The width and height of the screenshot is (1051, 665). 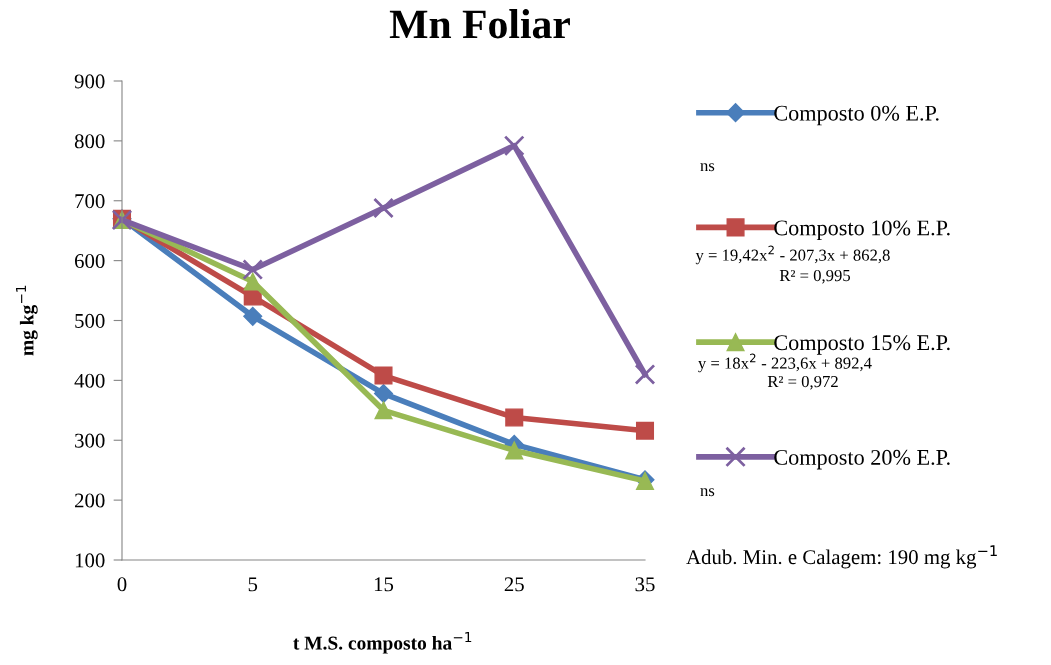 I want to click on x-axis-title: t M.S. composto ha$^{−1}$, so click(x=382, y=643).